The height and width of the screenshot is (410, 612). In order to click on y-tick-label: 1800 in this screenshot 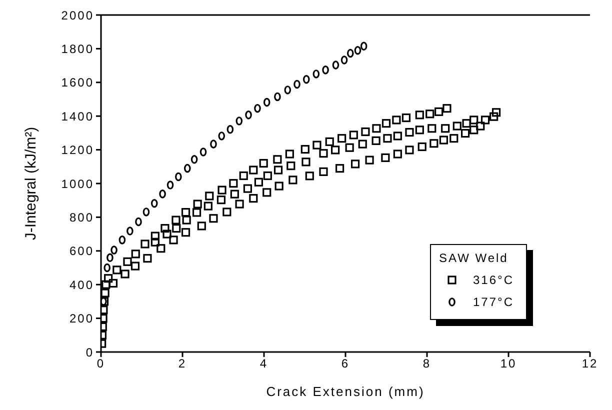, I will do `click(77, 49)`.